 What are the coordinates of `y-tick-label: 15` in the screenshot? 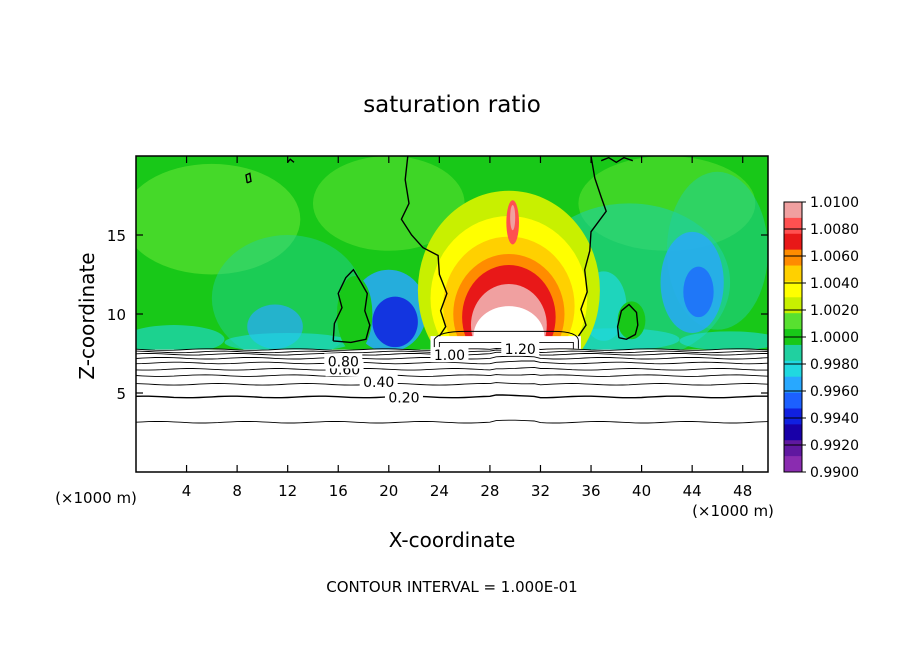 It's located at (116, 236).